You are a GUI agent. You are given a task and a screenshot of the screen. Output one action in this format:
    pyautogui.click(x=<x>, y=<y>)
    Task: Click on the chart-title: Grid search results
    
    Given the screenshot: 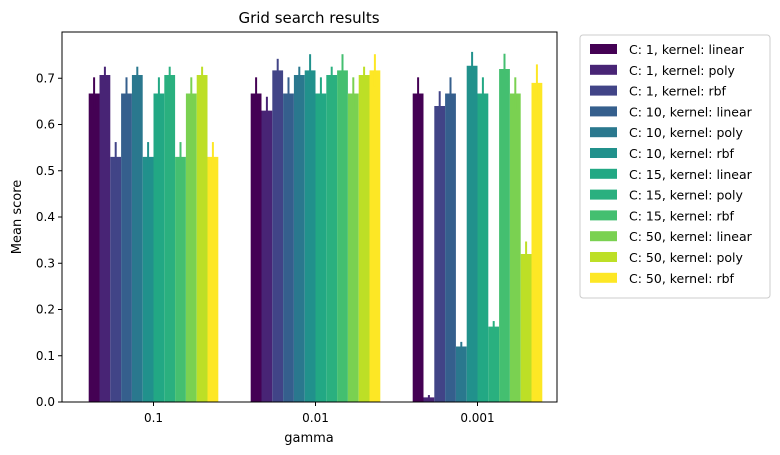 What is the action you would take?
    pyautogui.click(x=308, y=18)
    